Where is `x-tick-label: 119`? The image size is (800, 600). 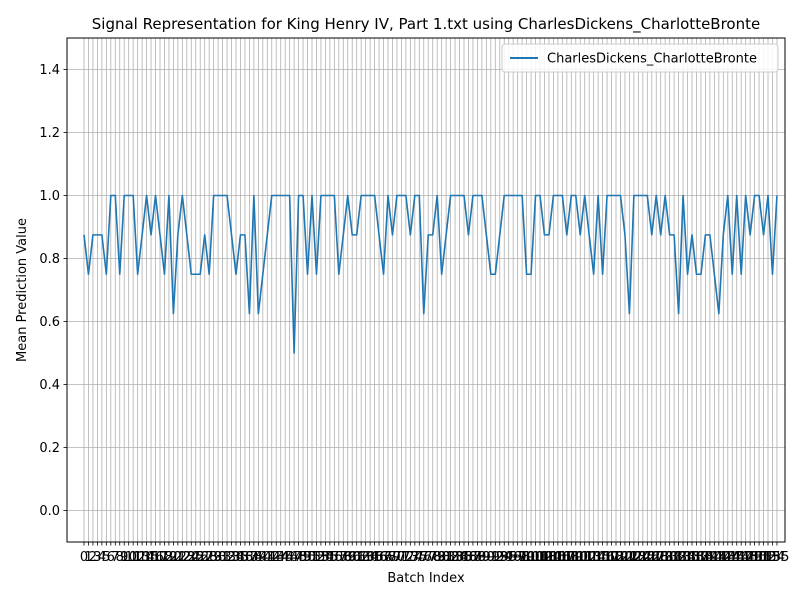
x-tick-label: 119 is located at coordinates (616, 557).